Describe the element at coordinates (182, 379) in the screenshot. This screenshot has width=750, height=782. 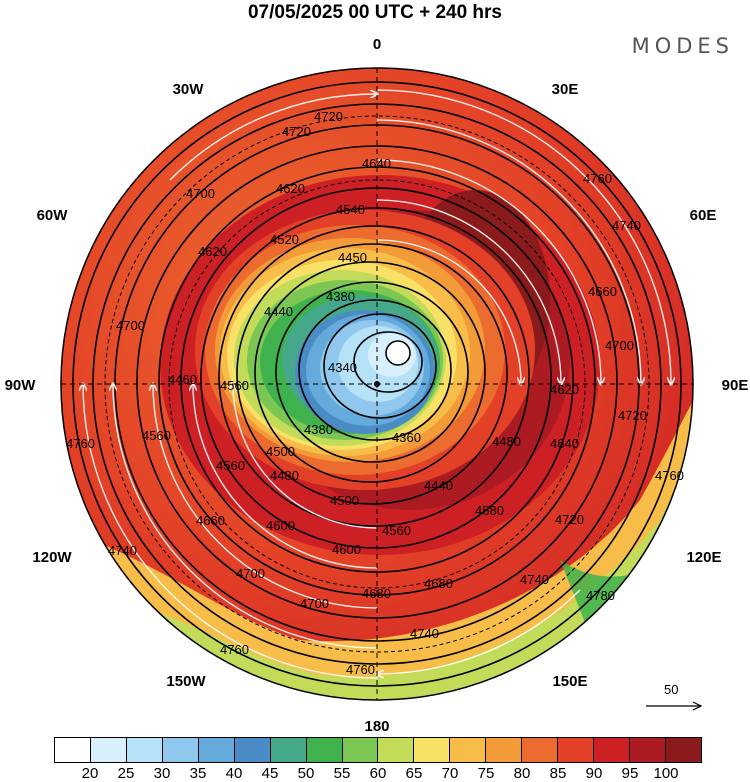
I see `contour-label: 4460` at that location.